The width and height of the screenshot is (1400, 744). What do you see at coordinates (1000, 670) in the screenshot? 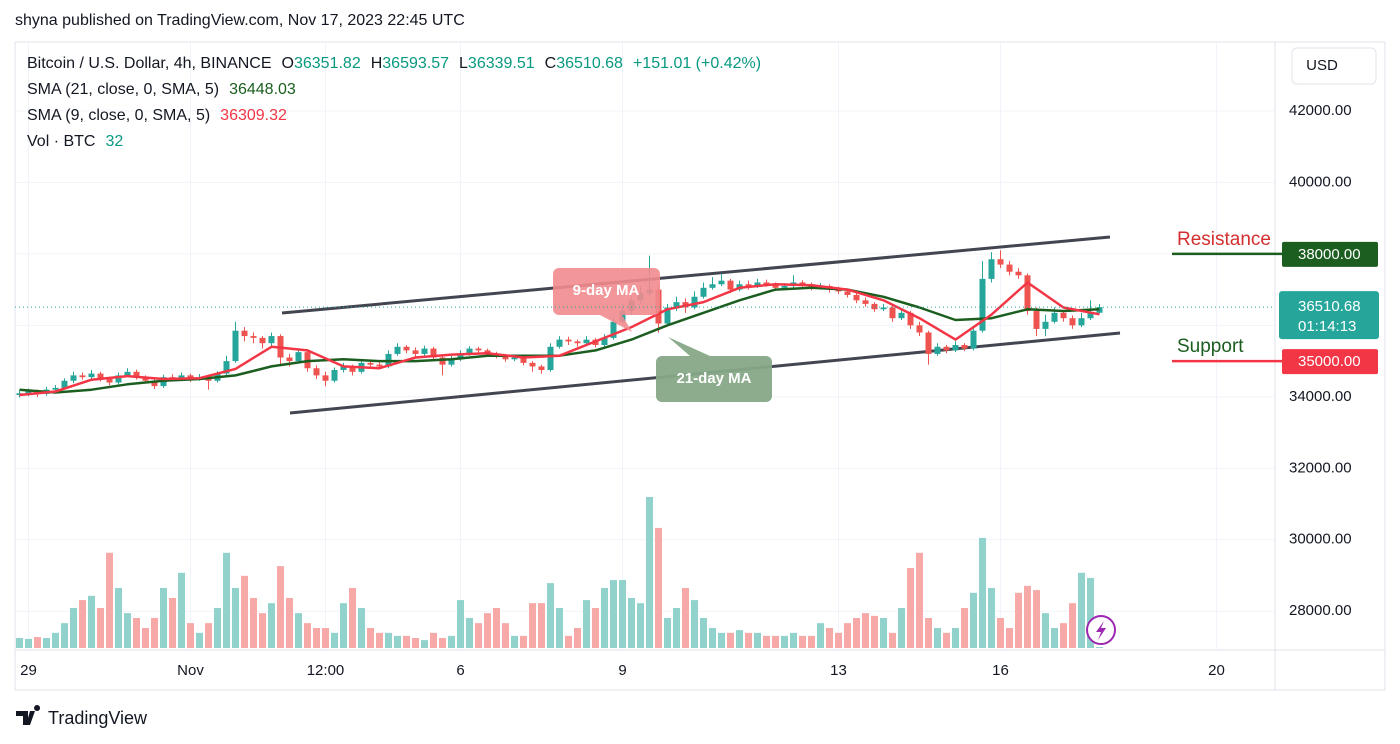
I see `x-tick-label: 16` at bounding box center [1000, 670].